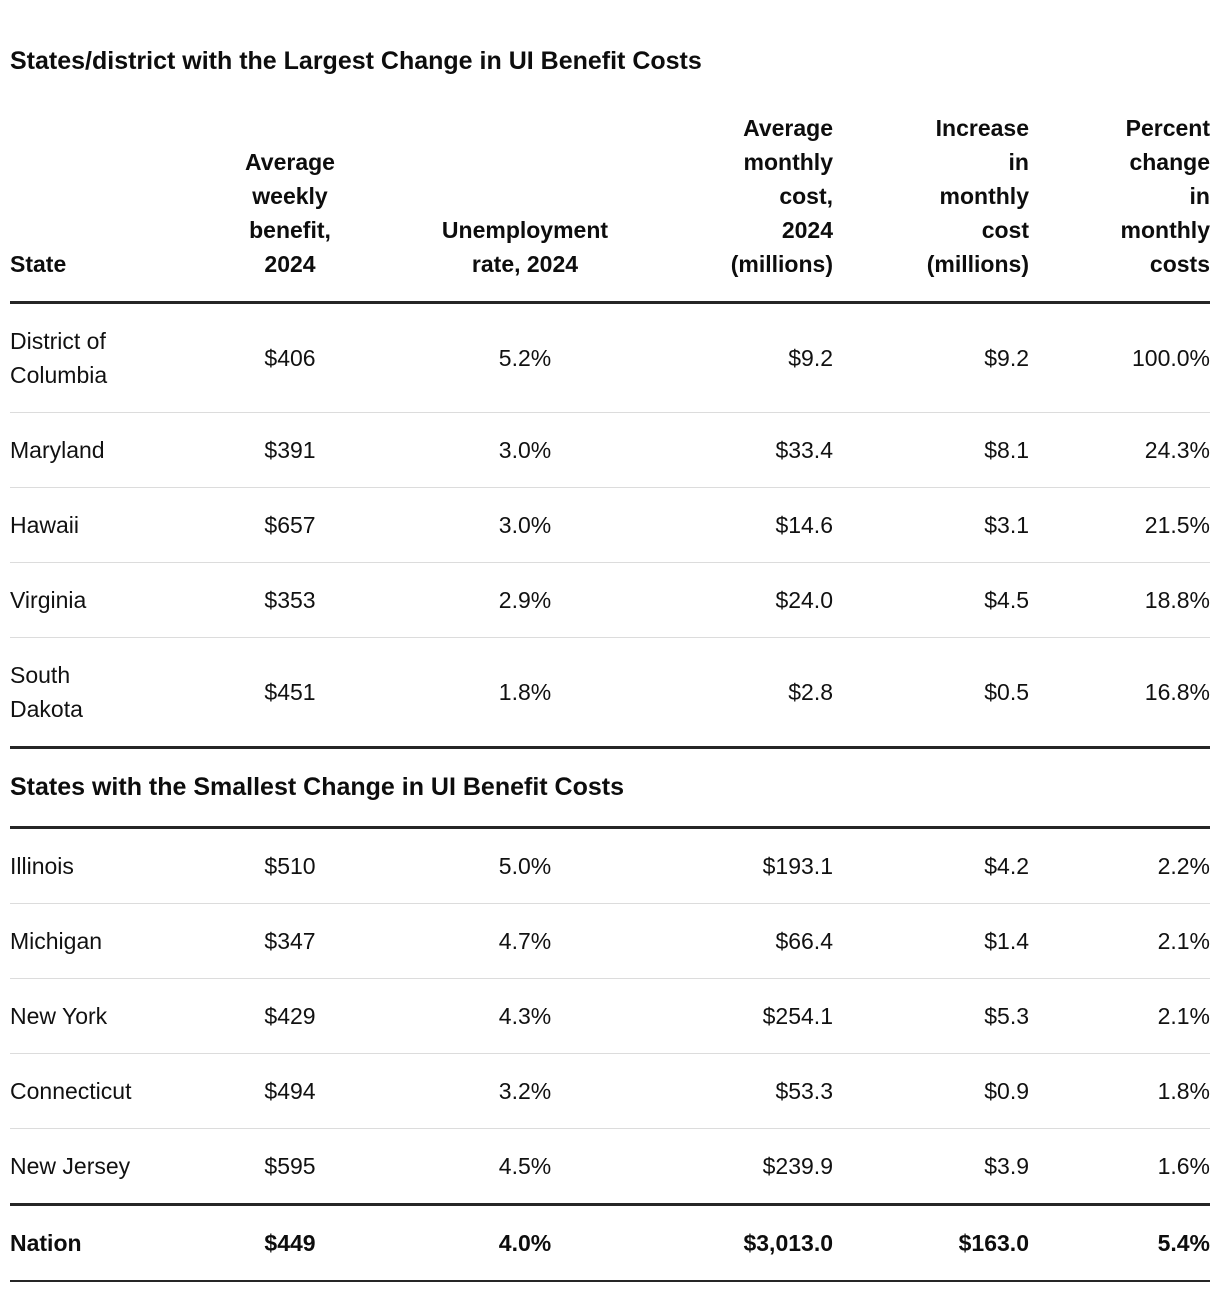 This screenshot has width=1220, height=1312. What do you see at coordinates (797, 1016) in the screenshot?
I see `monthly-cost-cell: $254.1` at bounding box center [797, 1016].